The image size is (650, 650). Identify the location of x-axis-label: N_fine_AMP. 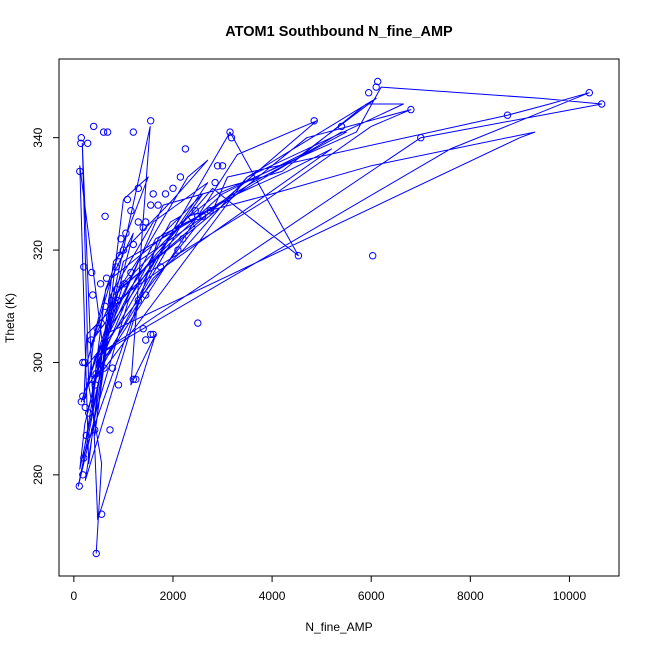
(338, 627).